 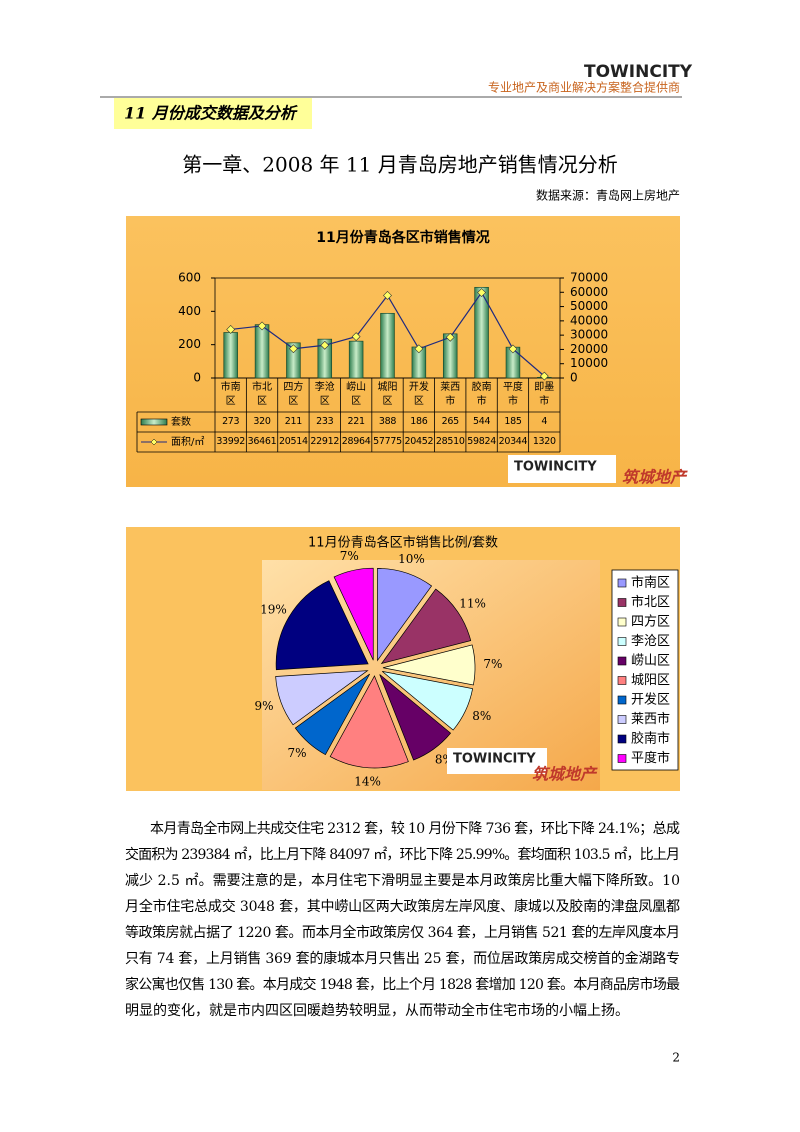 What do you see at coordinates (262, 441) in the screenshot?
I see `table-value: 36461` at bounding box center [262, 441].